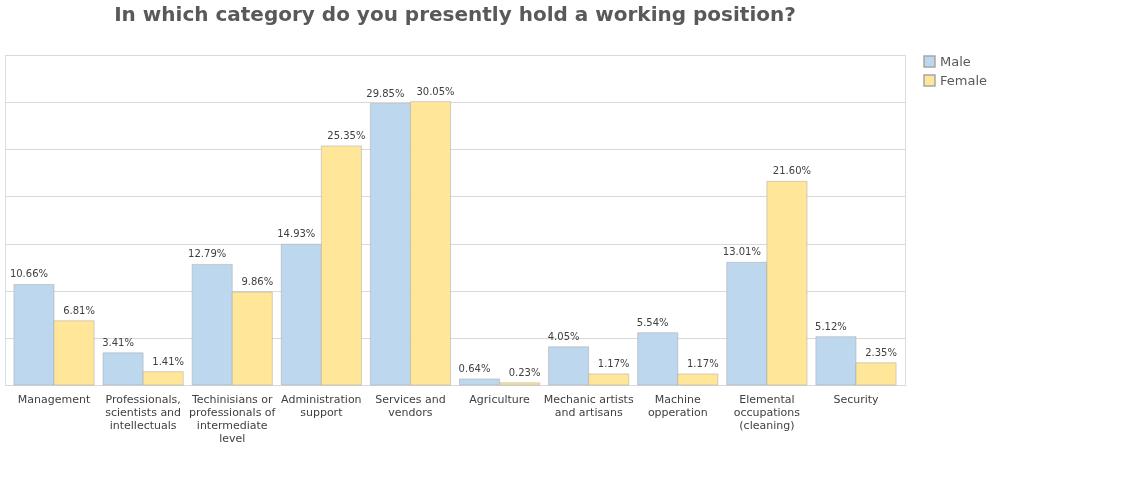 Image resolution: width=1127 pixels, height=502 pixels. What do you see at coordinates (831, 326) in the screenshot?
I see `data-label: 5.12%` at bounding box center [831, 326].